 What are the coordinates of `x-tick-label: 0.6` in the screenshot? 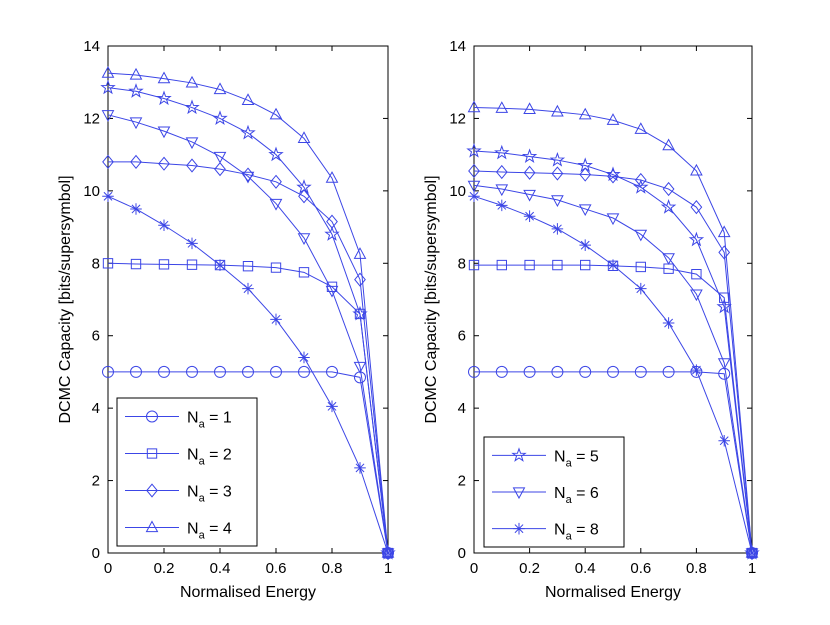 It's located at (640, 568).